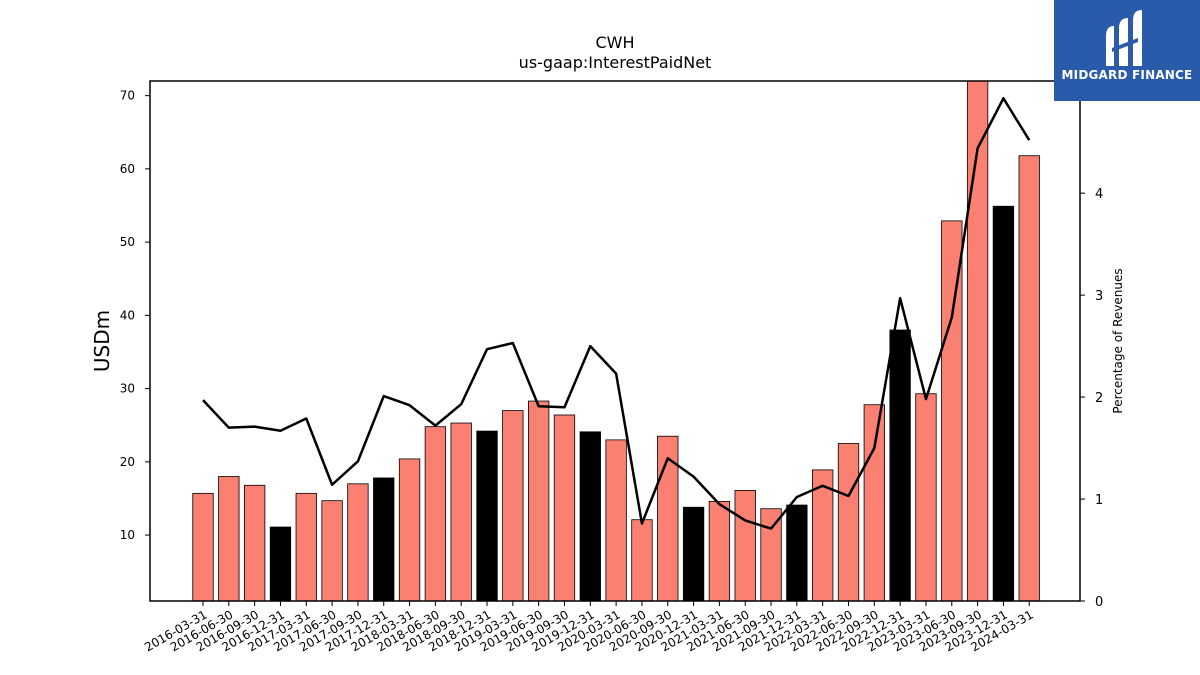 The height and width of the screenshot is (675, 1200). What do you see at coordinates (127, 535) in the screenshot?
I see `y-tick-label: 10` at bounding box center [127, 535].